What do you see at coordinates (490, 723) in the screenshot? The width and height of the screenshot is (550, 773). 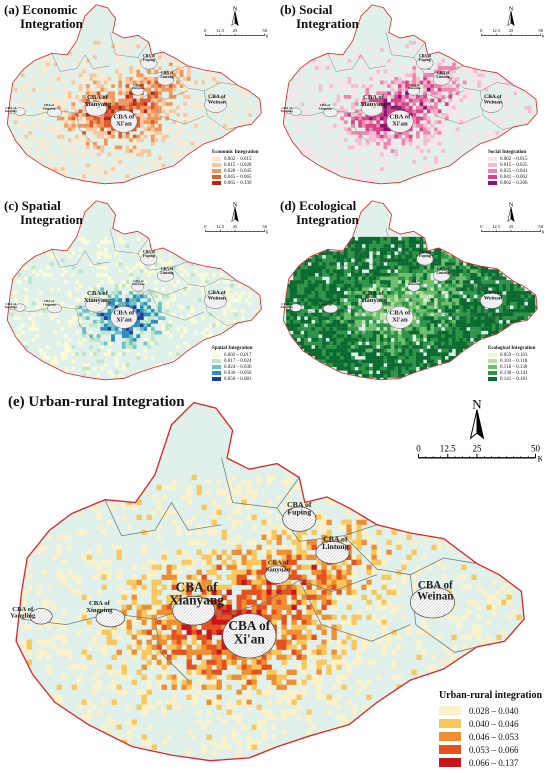 I see `legend-item: 0.040 – 0.046` at bounding box center [490, 723].